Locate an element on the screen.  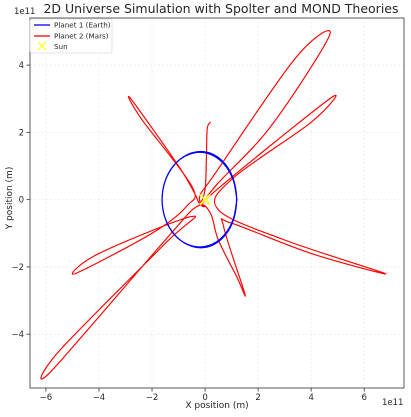
y-tick-label: −2 is located at coordinates (17, 268).